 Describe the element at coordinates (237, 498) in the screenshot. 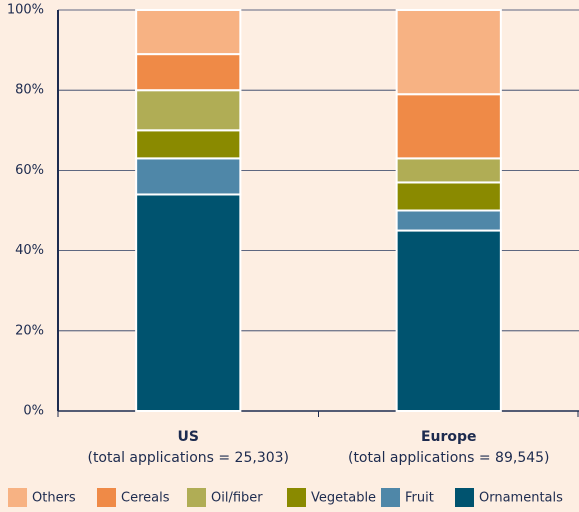

I see `legend-label: Oil/fiber` at that location.